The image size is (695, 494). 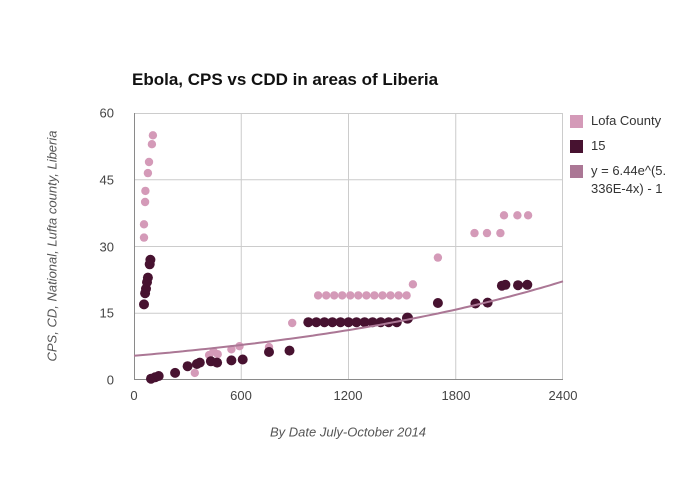 I want to click on y-tick-label: 60, so click(x=106, y=113).